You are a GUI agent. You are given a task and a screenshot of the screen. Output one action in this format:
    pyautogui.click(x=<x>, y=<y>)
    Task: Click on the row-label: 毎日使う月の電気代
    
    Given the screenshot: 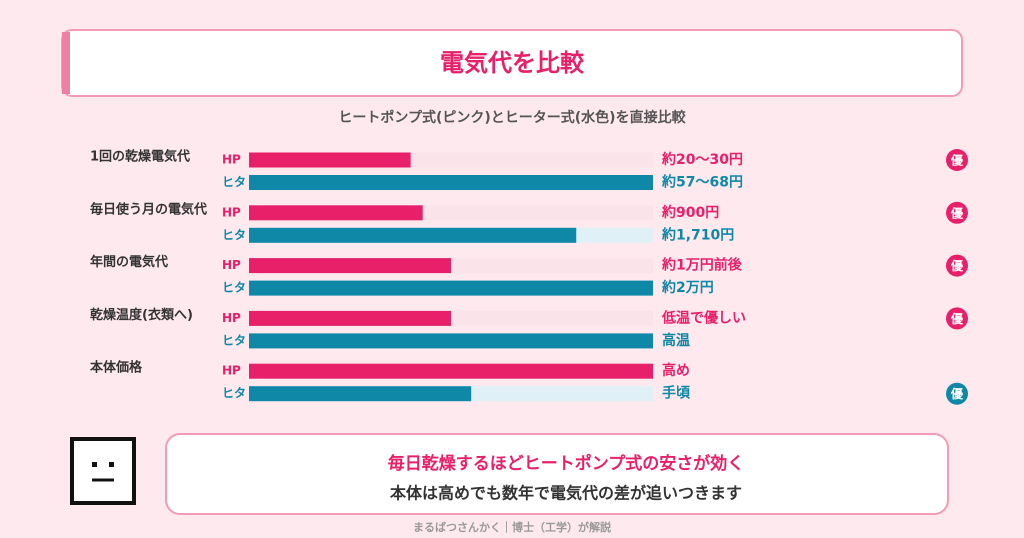 What is the action you would take?
    pyautogui.click(x=148, y=209)
    